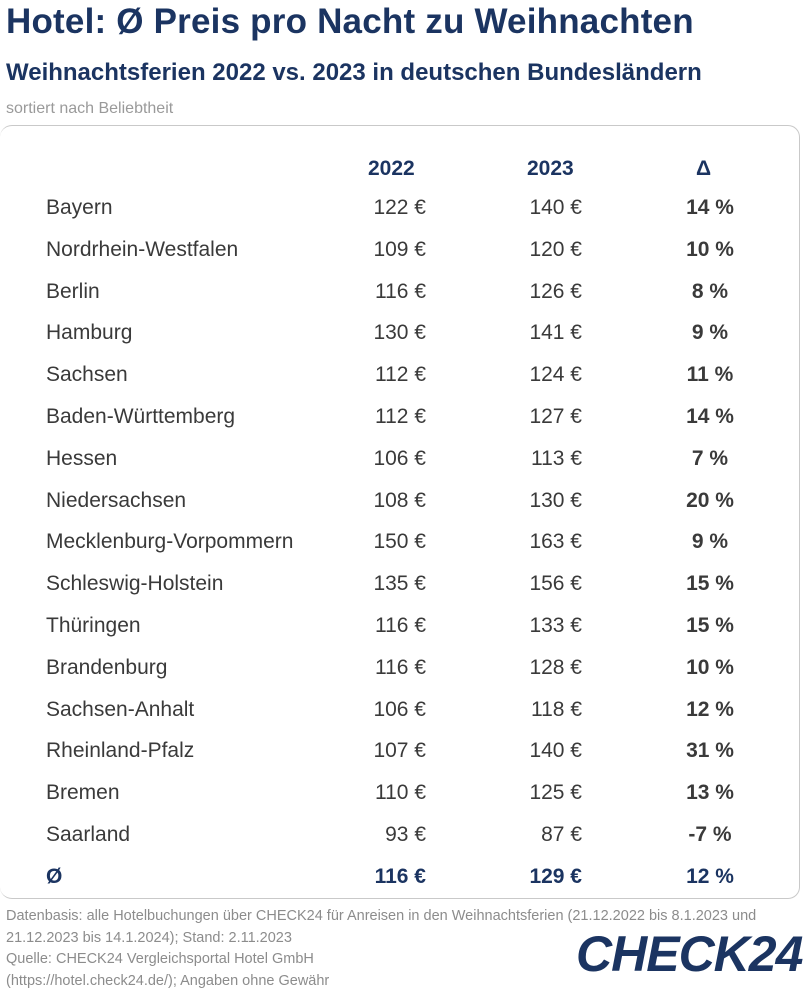 The height and width of the screenshot is (1000, 808). What do you see at coordinates (79, 207) in the screenshot?
I see `state-name: Bayern` at bounding box center [79, 207].